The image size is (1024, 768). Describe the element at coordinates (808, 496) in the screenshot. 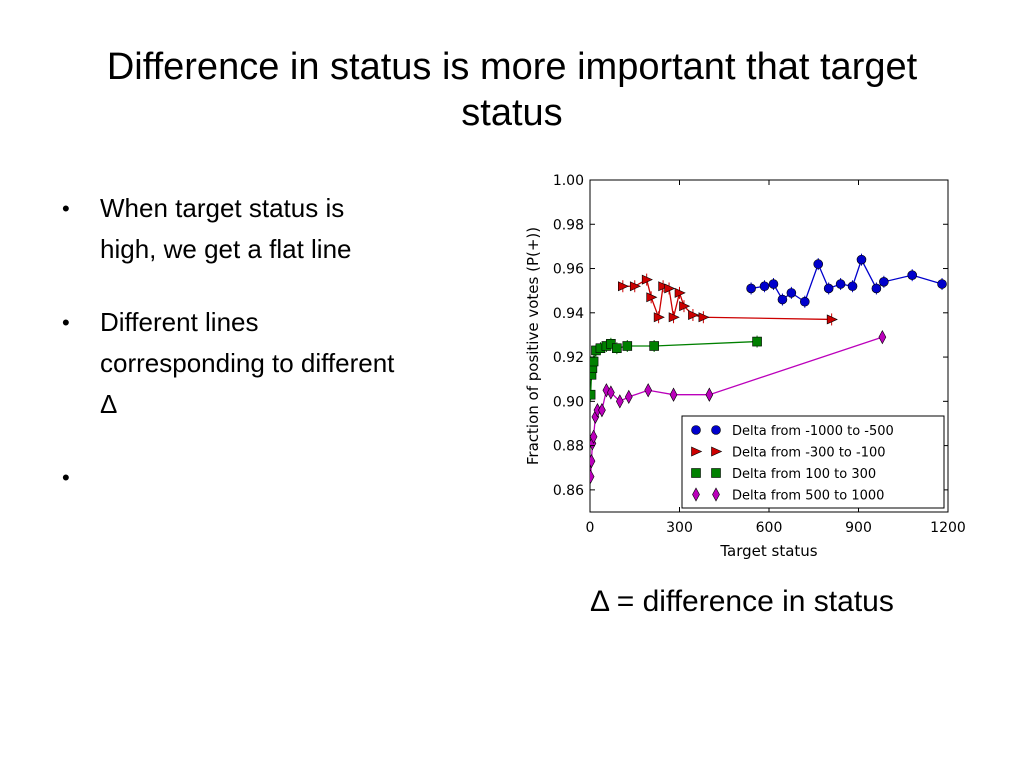

I see `legend-label: Delta from 500 to 1000` at that location.